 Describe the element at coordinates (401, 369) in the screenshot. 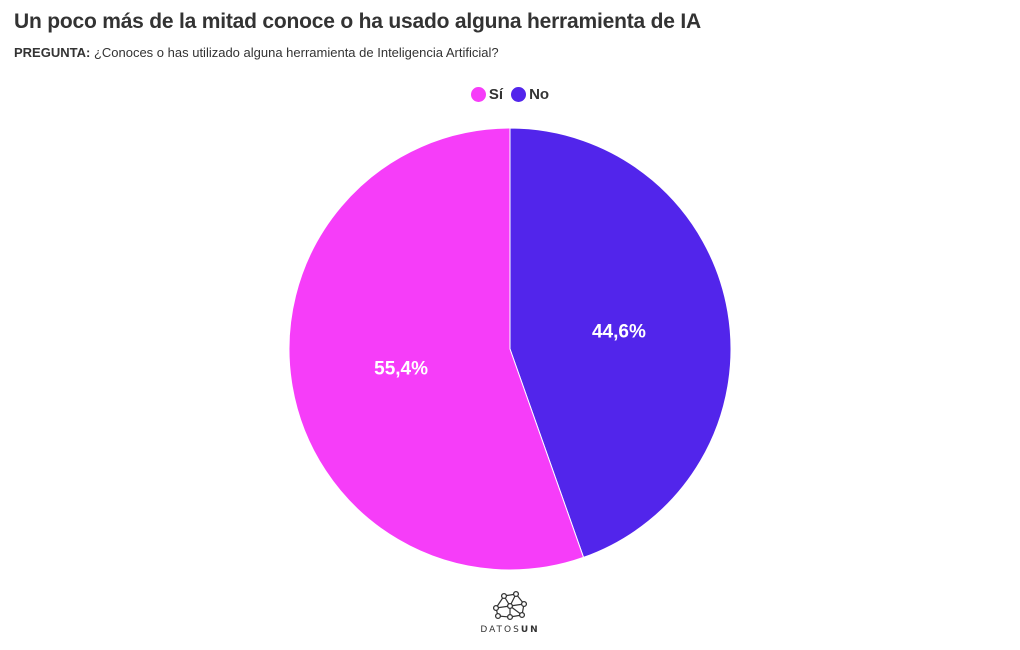

I see `data-label-si: 55,4%` at that location.